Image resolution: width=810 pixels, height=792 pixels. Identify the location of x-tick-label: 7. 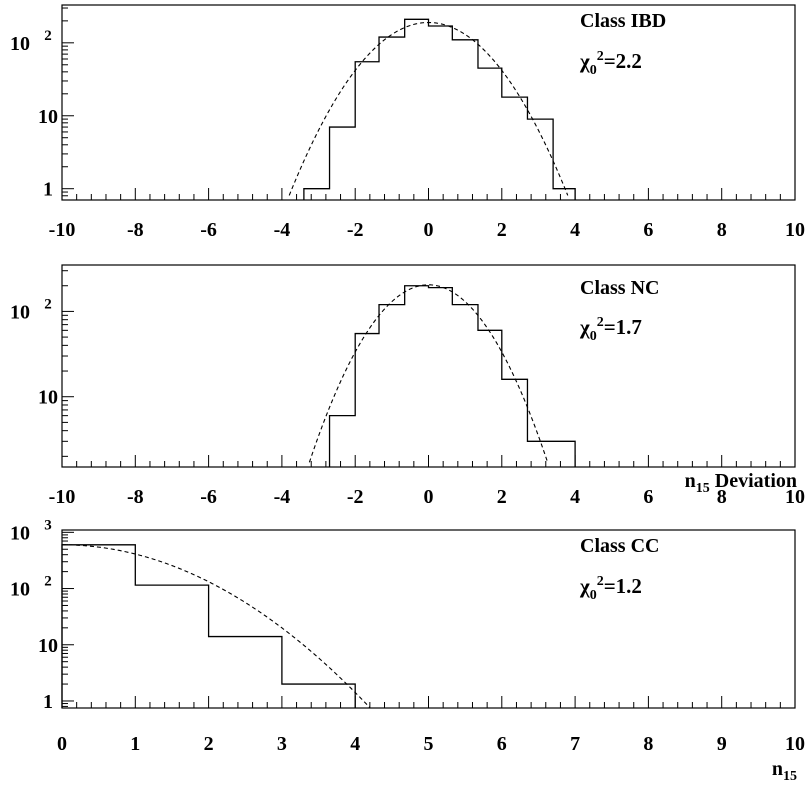
(575, 744).